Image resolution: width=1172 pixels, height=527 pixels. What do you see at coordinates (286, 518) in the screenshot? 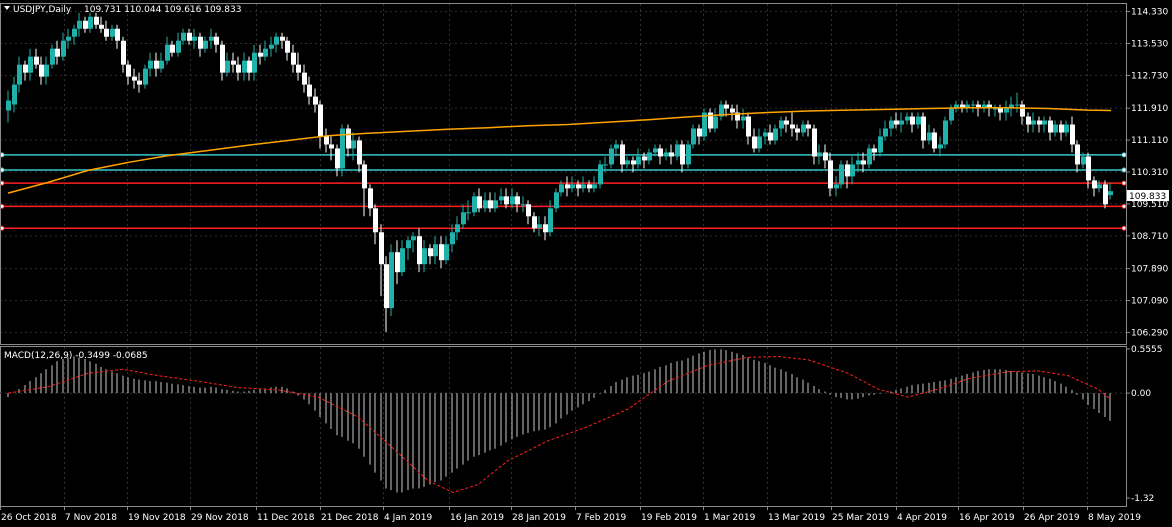
I see `x-tick-label: 11 Dec 2018` at bounding box center [286, 518].